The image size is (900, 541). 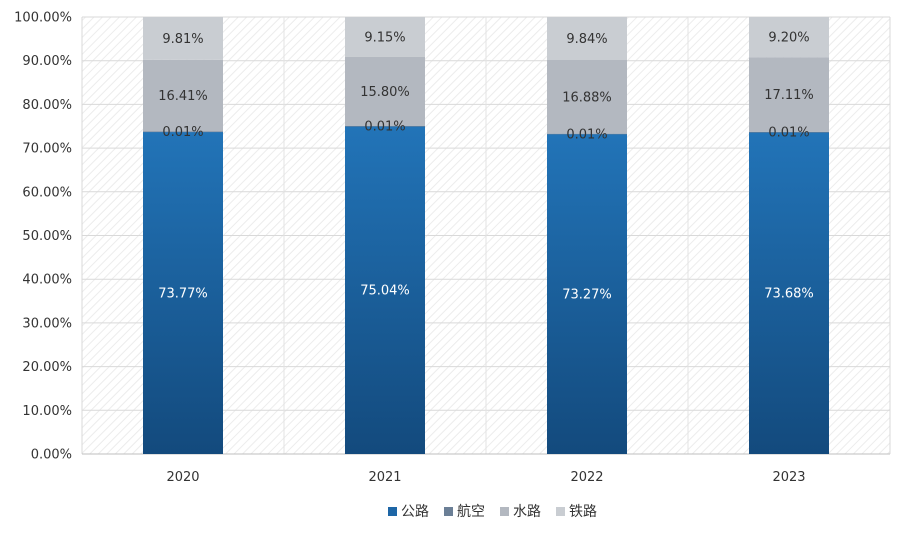 I want to click on y-tick-label: 50.00%, so click(x=47, y=236).